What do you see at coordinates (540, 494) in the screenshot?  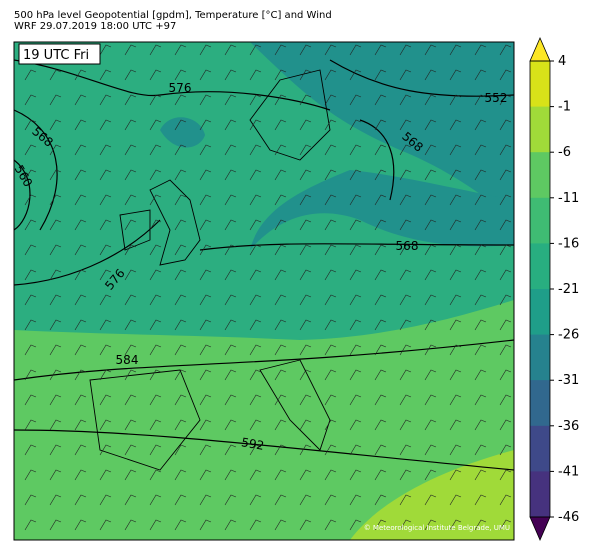 I see `colorbar-band` at bounding box center [540, 494].